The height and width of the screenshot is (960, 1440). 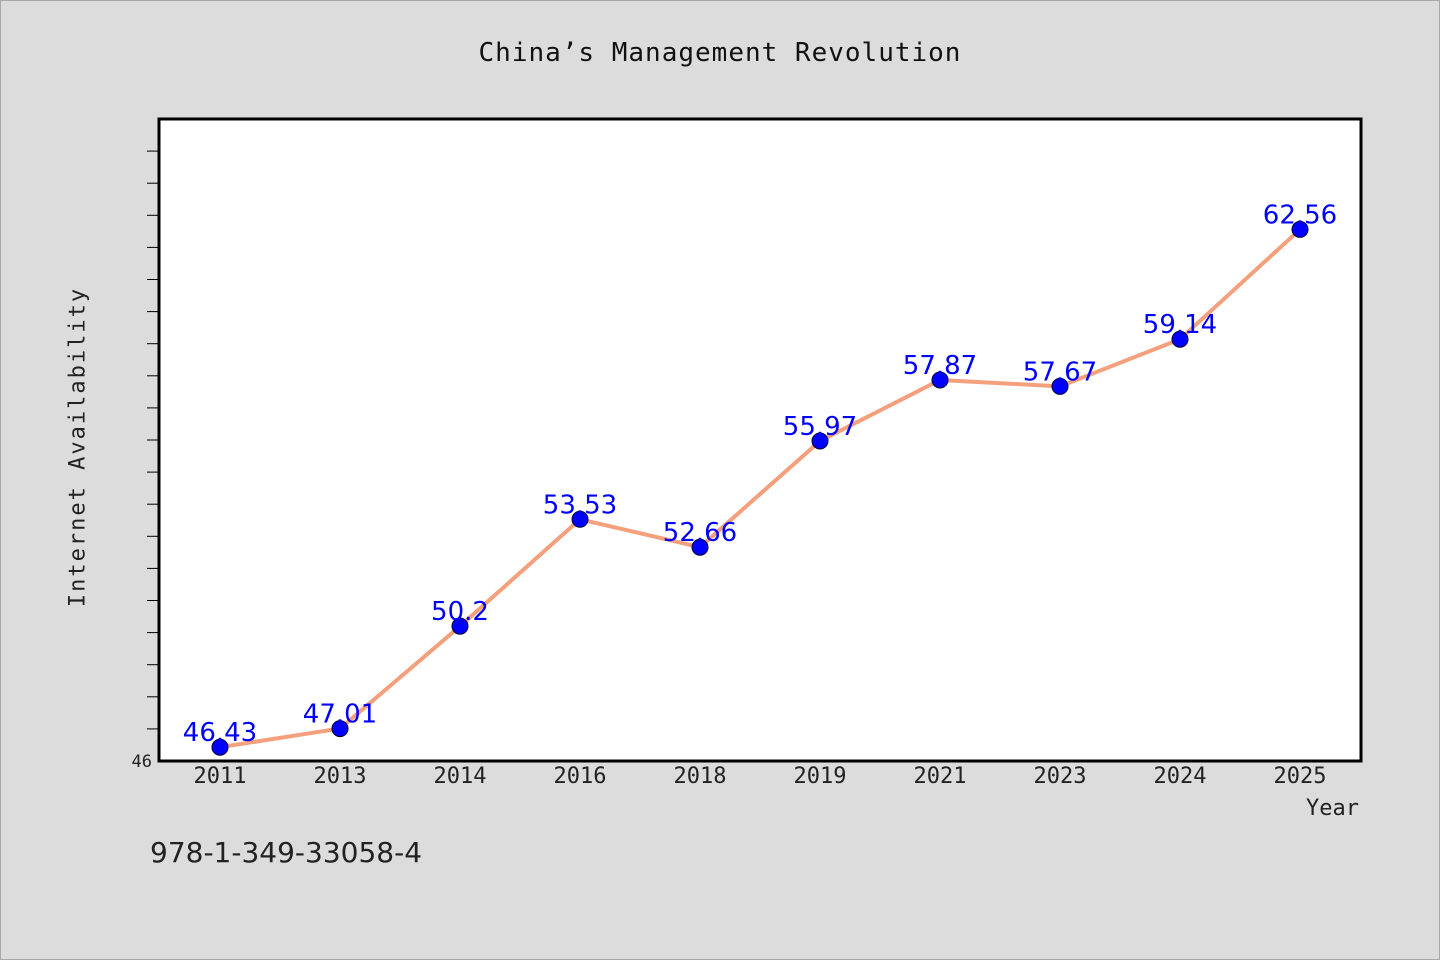 I want to click on x-tick-label: 2025, so click(x=1300, y=776).